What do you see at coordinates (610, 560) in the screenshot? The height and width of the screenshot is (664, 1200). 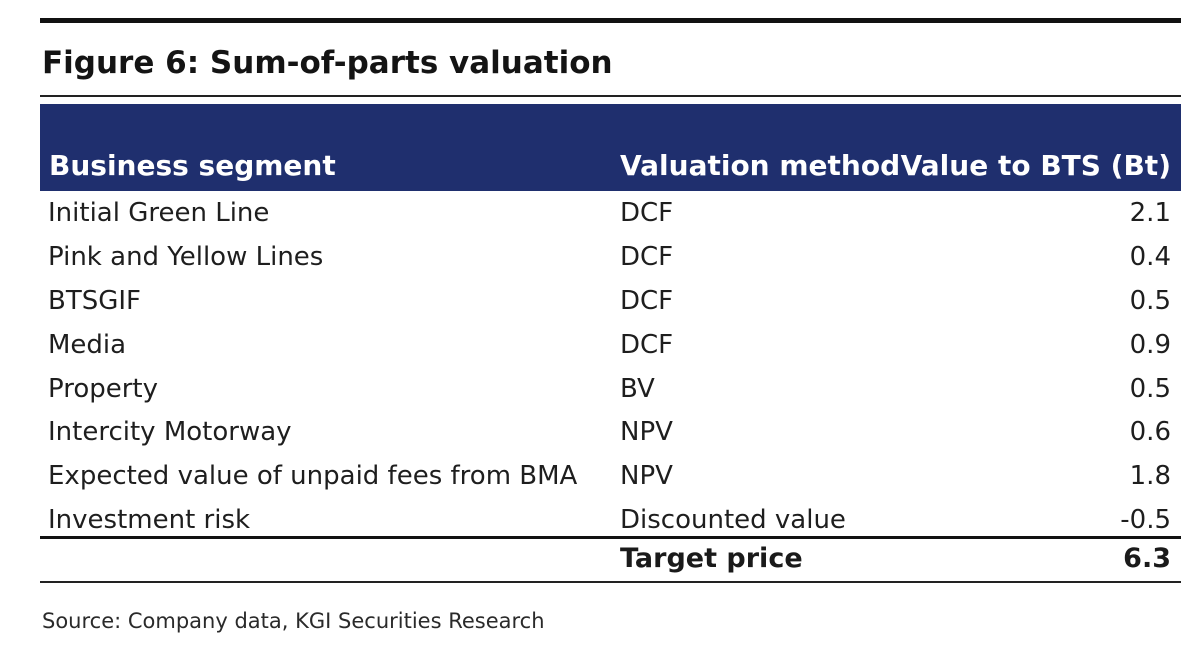 I see `total-row: Target price 6.3` at bounding box center [610, 560].